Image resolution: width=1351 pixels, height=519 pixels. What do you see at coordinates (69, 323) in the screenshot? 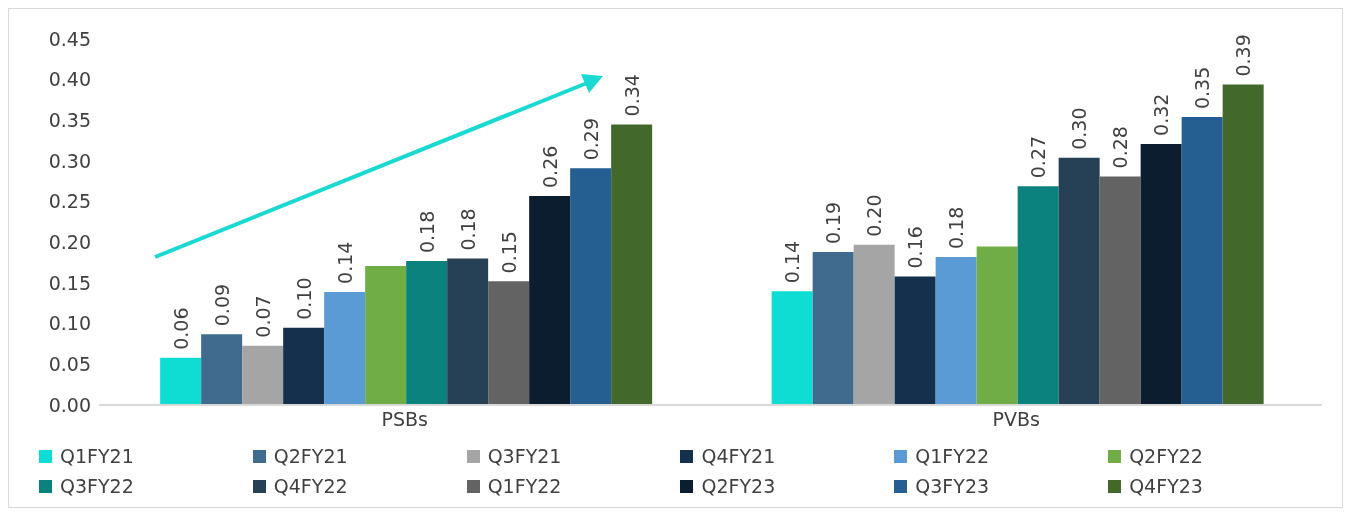
I see `y-tick-label: 0.10` at bounding box center [69, 323].